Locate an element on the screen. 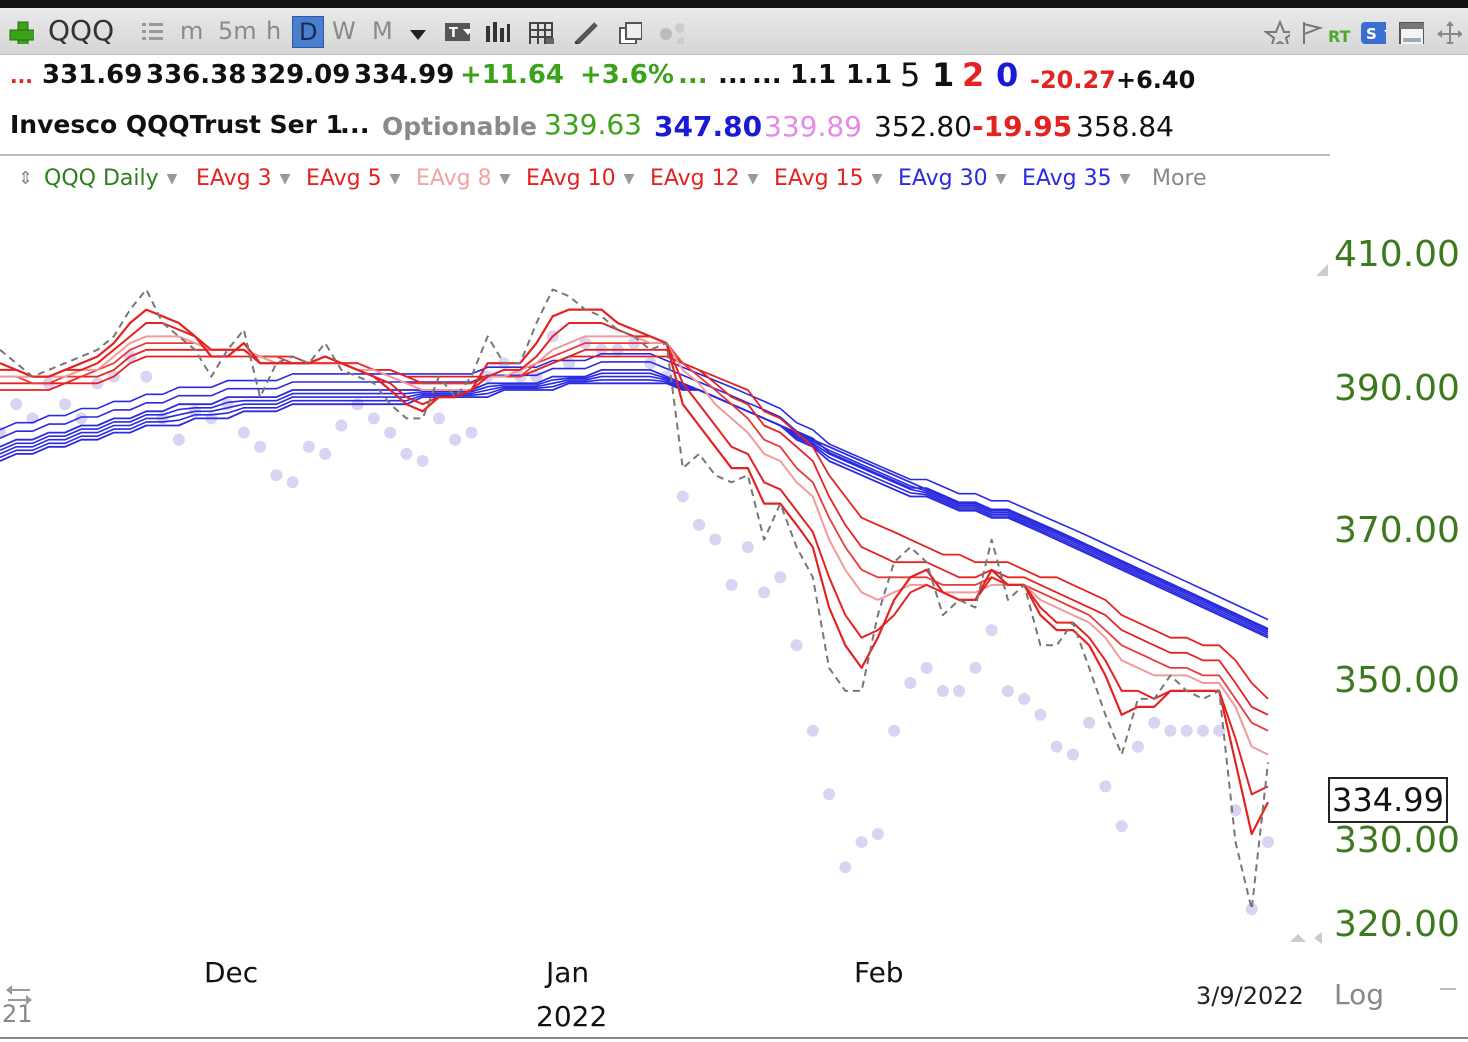 This screenshot has width=1468, height=1042. y-tick-label: 330.00 is located at coordinates (1397, 840).